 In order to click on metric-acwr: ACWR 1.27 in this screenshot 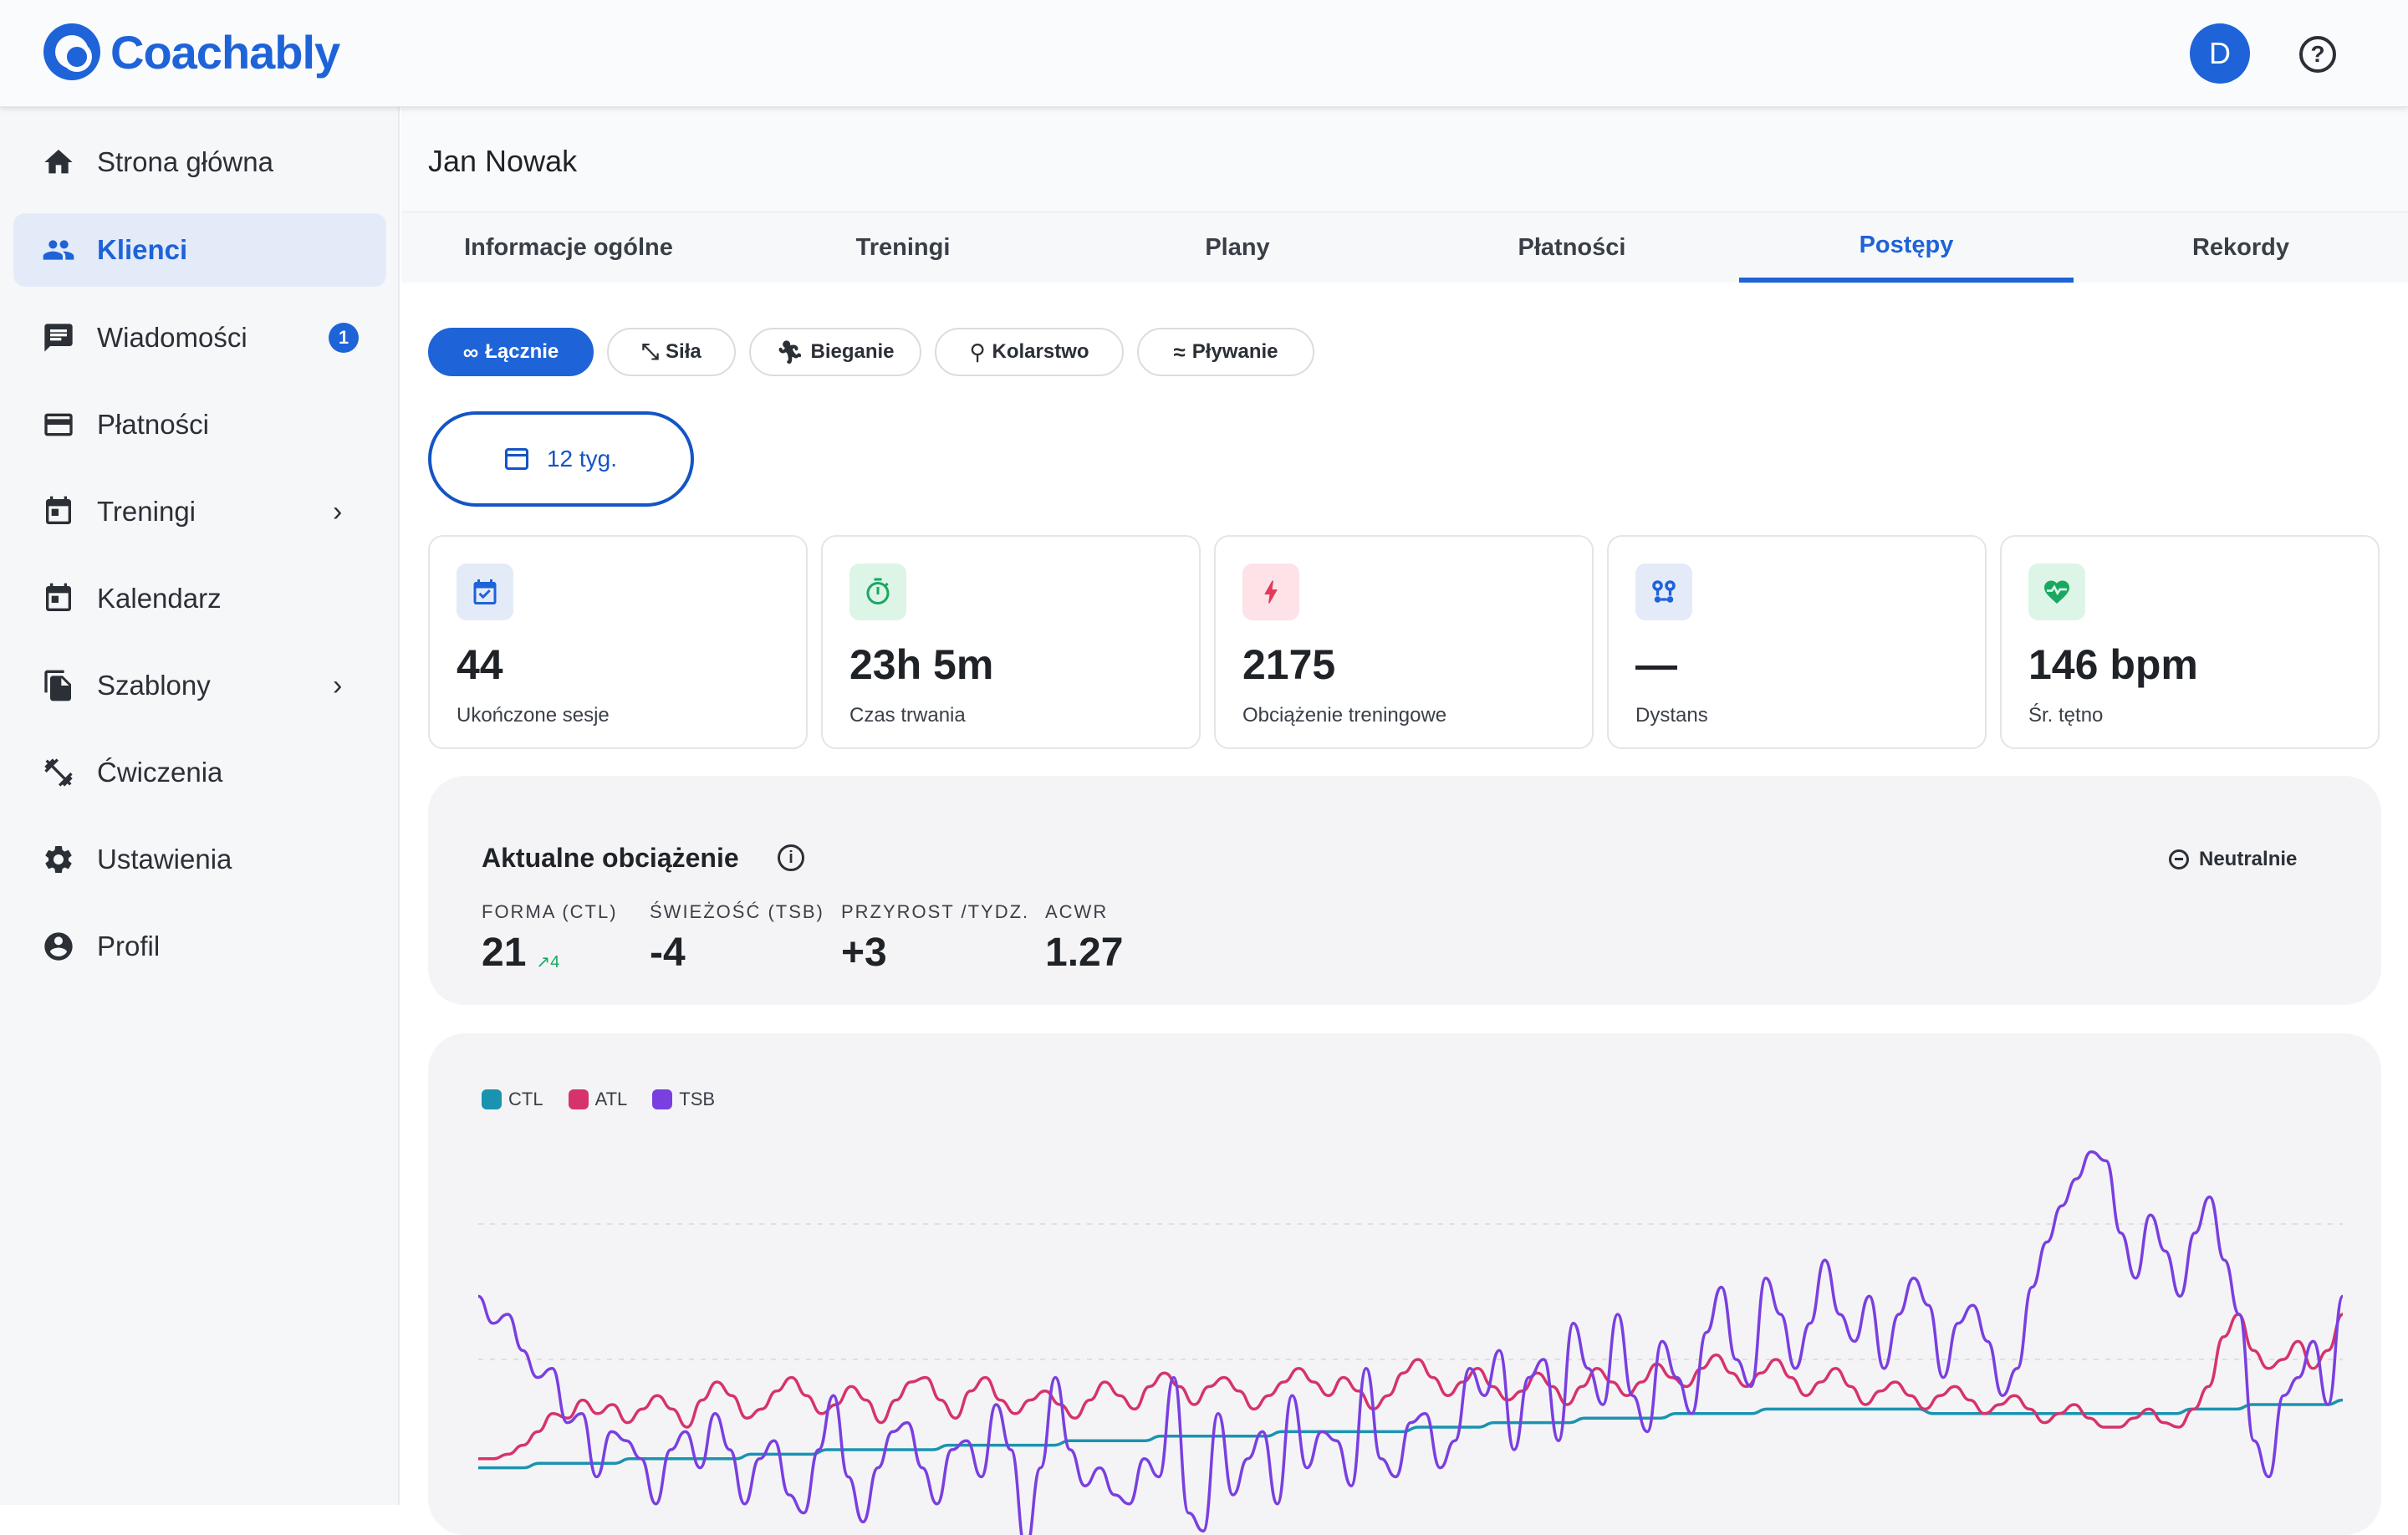, I will do `click(1084, 938)`.